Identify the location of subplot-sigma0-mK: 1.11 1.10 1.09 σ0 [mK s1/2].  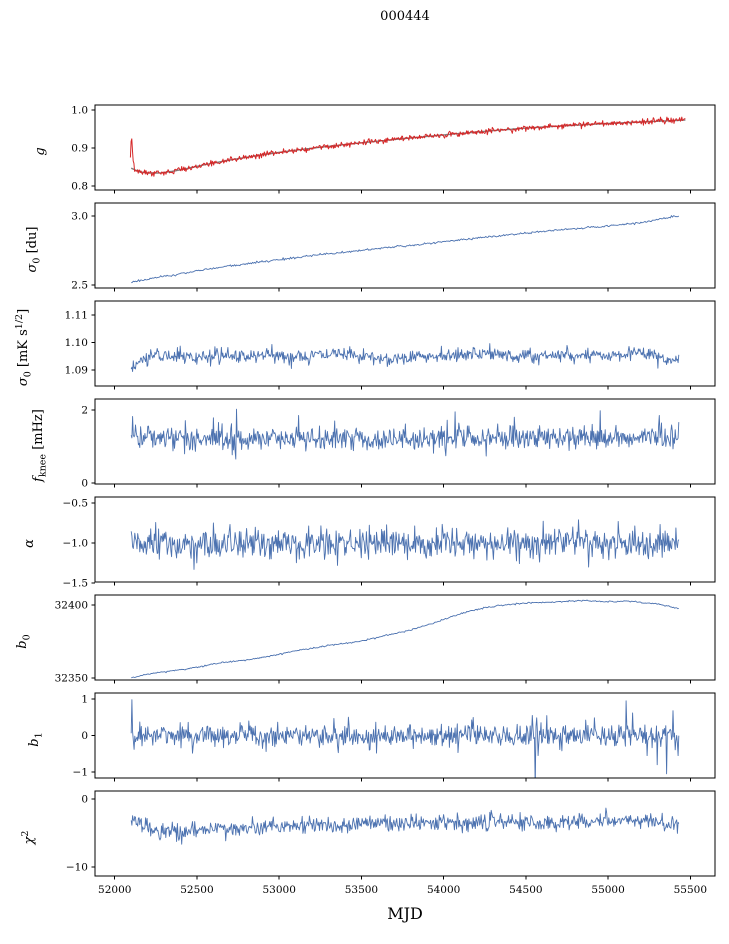
(365, 345).